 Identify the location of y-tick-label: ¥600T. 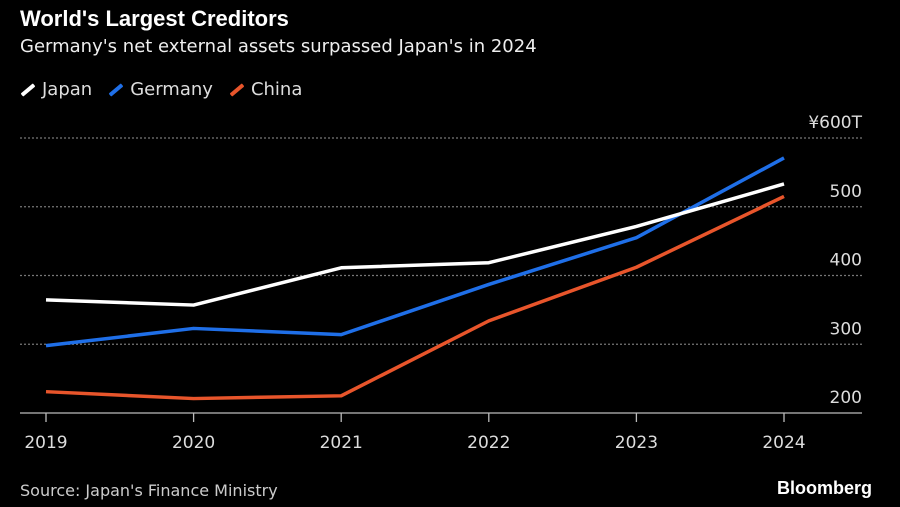
(835, 123).